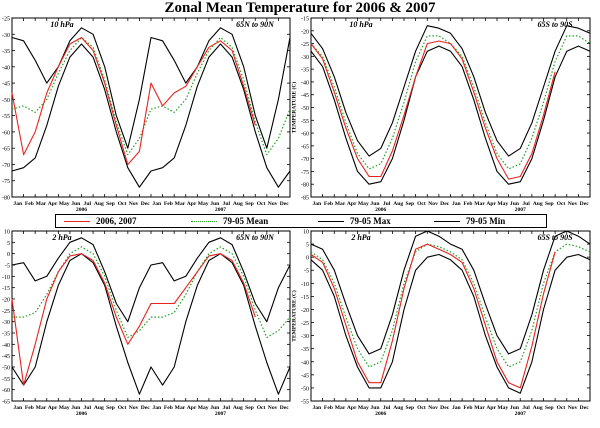  I want to click on y-tick-label: -15, so click(6, 289).